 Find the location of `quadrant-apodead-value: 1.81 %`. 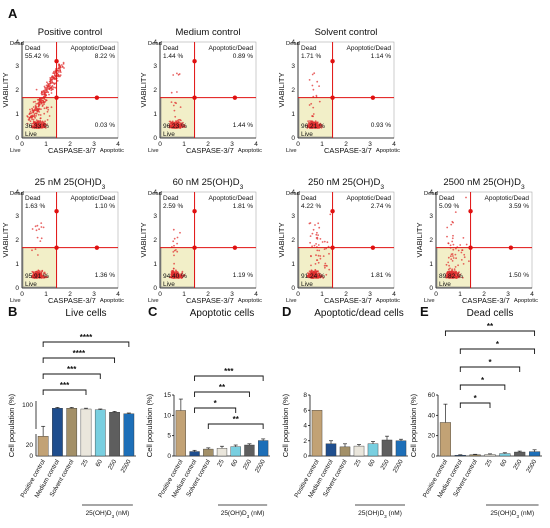

quadrant-apodead-value: 1.81 % is located at coordinates (243, 206).